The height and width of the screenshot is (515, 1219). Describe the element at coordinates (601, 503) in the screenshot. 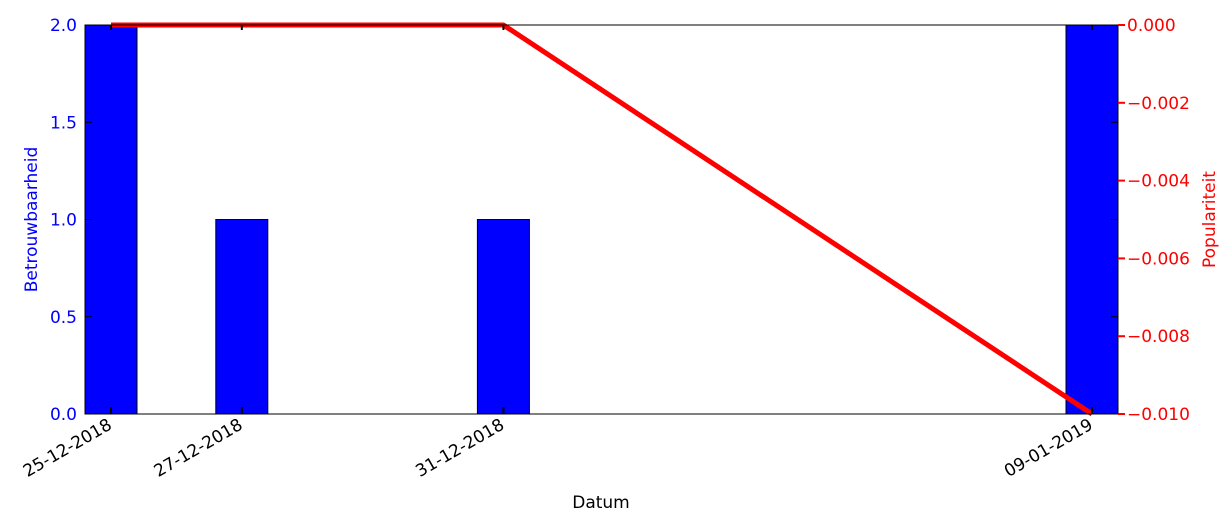

I see `x-axis-title: Datum` at that location.